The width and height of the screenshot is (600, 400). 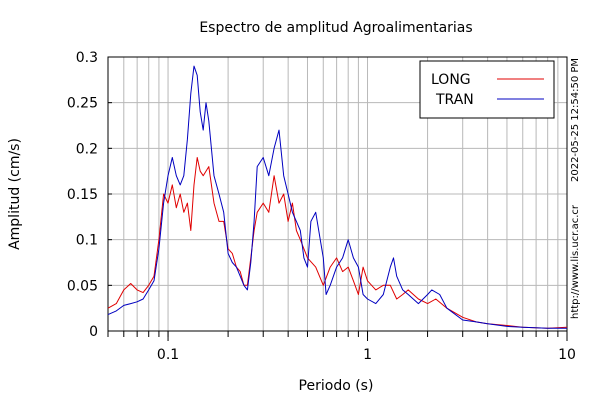 I want to click on x-tick-label: 10, so click(x=567, y=355).